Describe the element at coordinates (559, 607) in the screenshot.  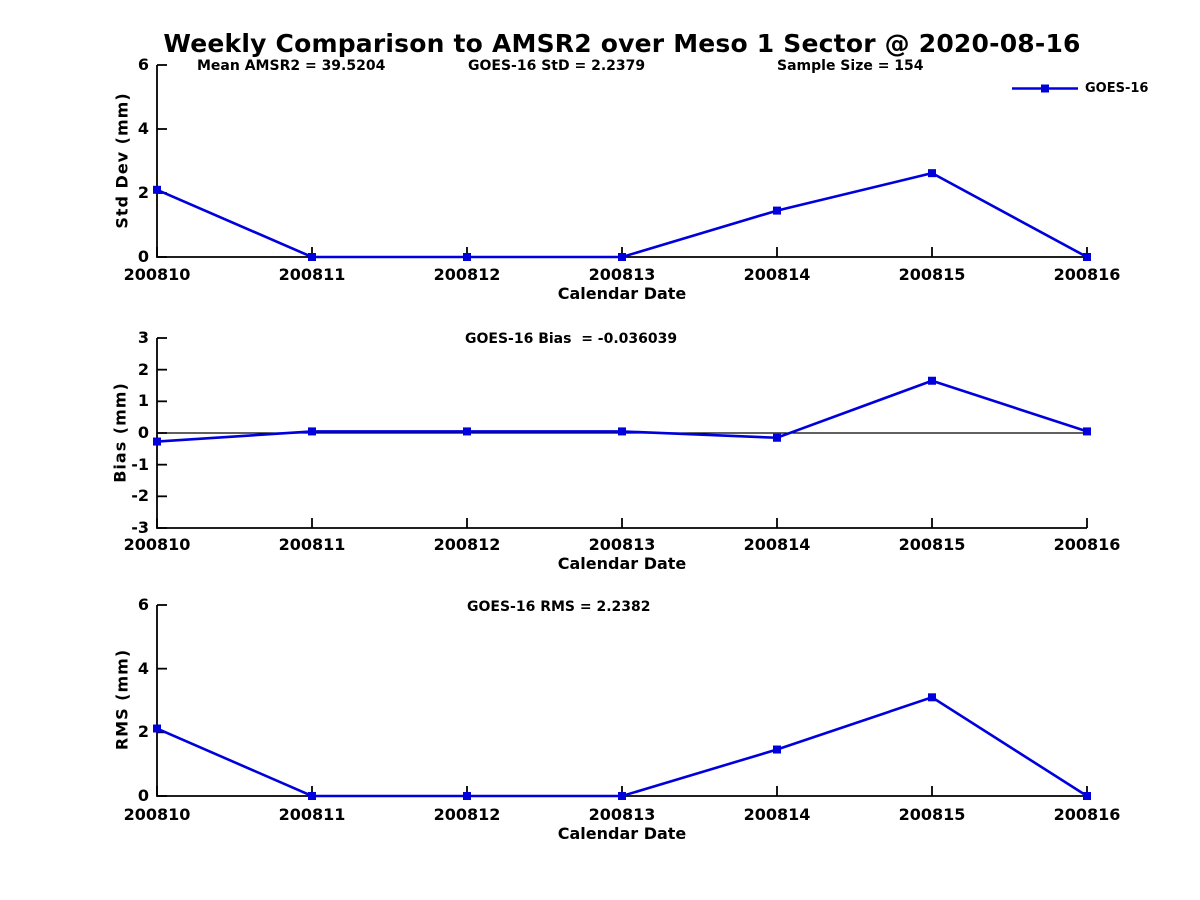
I see `panel-title-rms: GOES-16 RMS = 2.2382` at that location.